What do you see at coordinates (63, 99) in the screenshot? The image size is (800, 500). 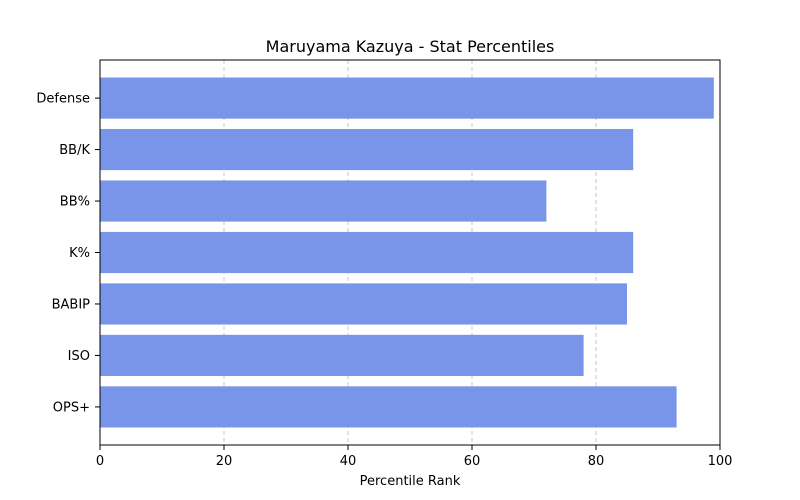 I see `y-tick-label: Defense` at bounding box center [63, 99].